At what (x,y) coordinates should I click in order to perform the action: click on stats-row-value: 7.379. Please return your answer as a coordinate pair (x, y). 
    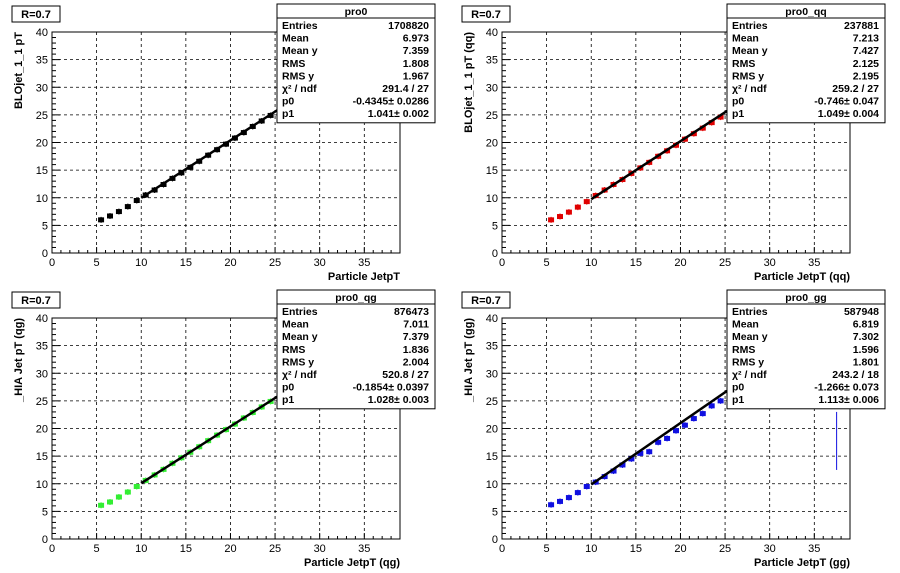
    Looking at the image, I should click on (416, 337).